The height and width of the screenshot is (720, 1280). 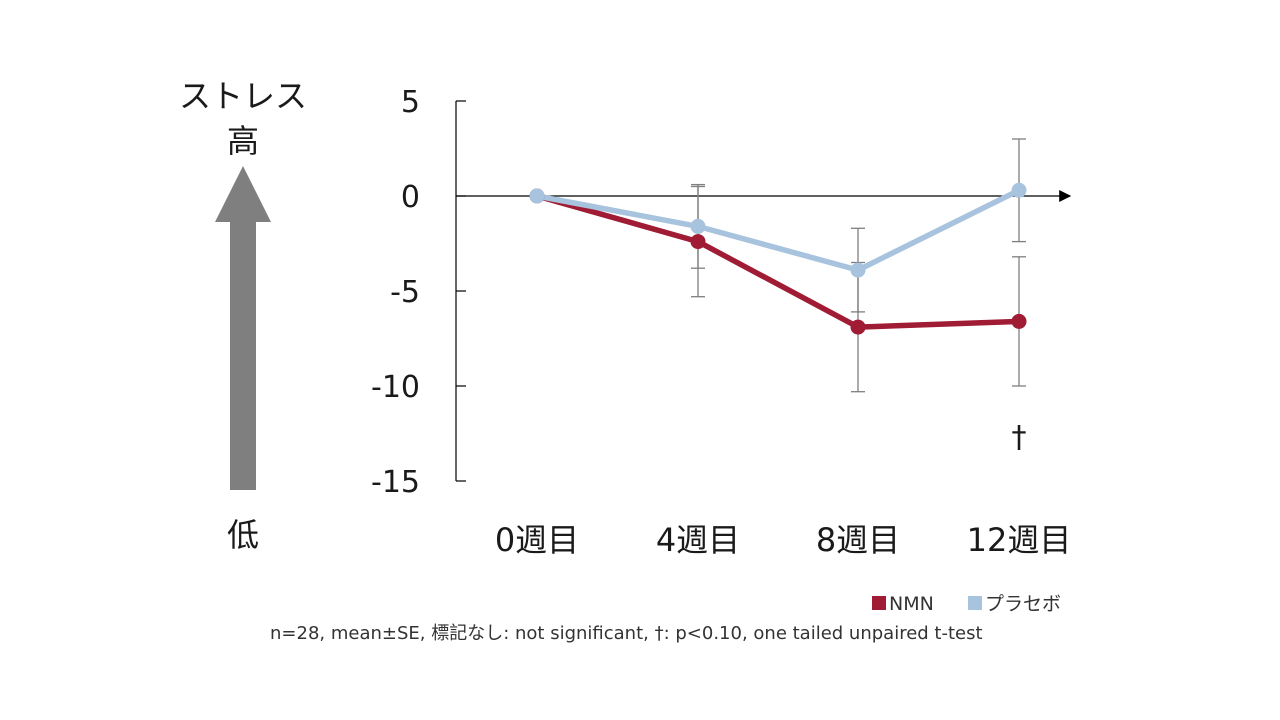 I want to click on stress-title: ストレス, so click(x=243, y=96).